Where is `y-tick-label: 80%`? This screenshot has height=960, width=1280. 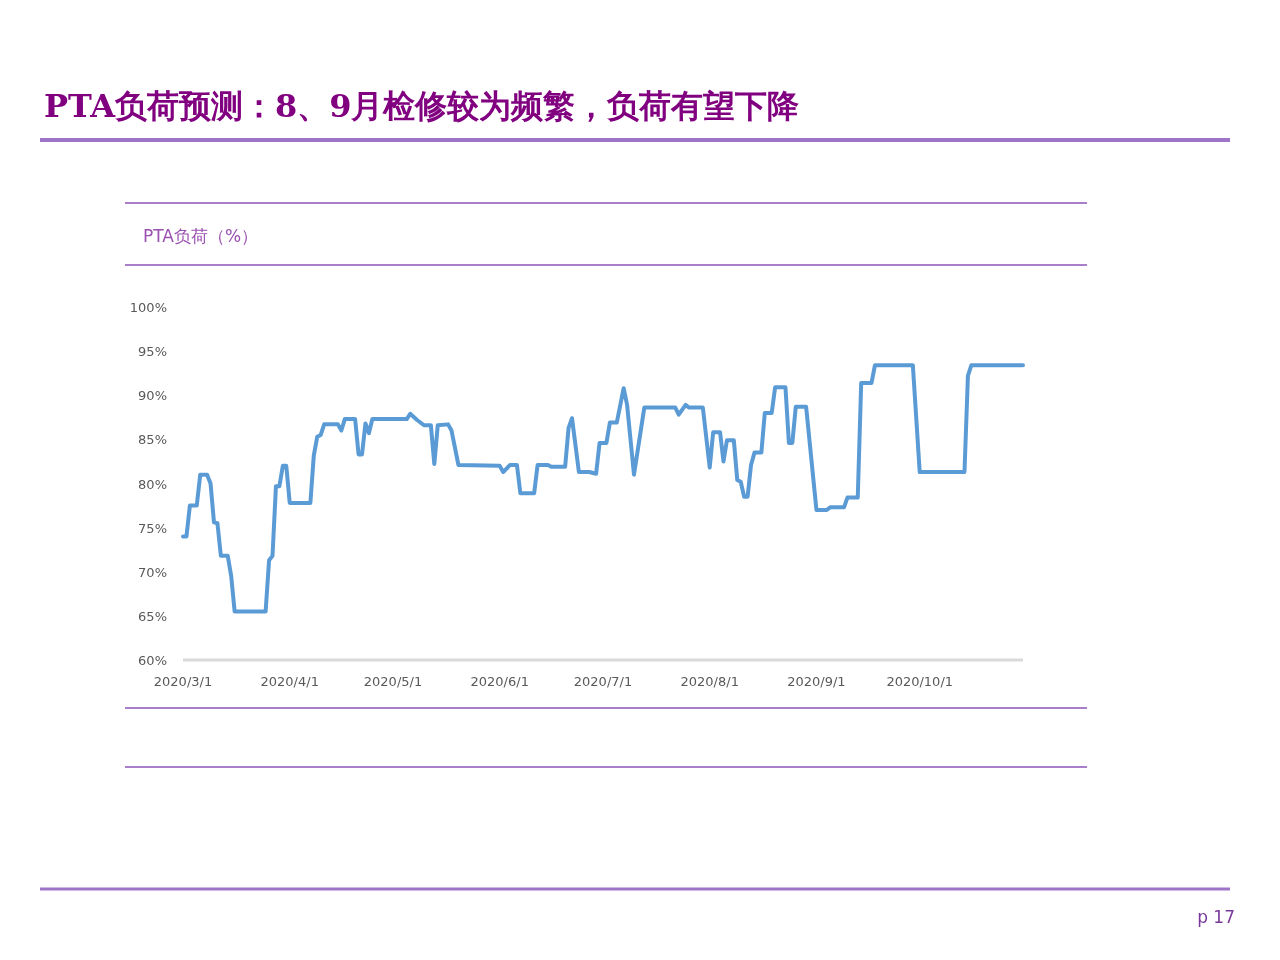
y-tick-label: 80% is located at coordinates (152, 484).